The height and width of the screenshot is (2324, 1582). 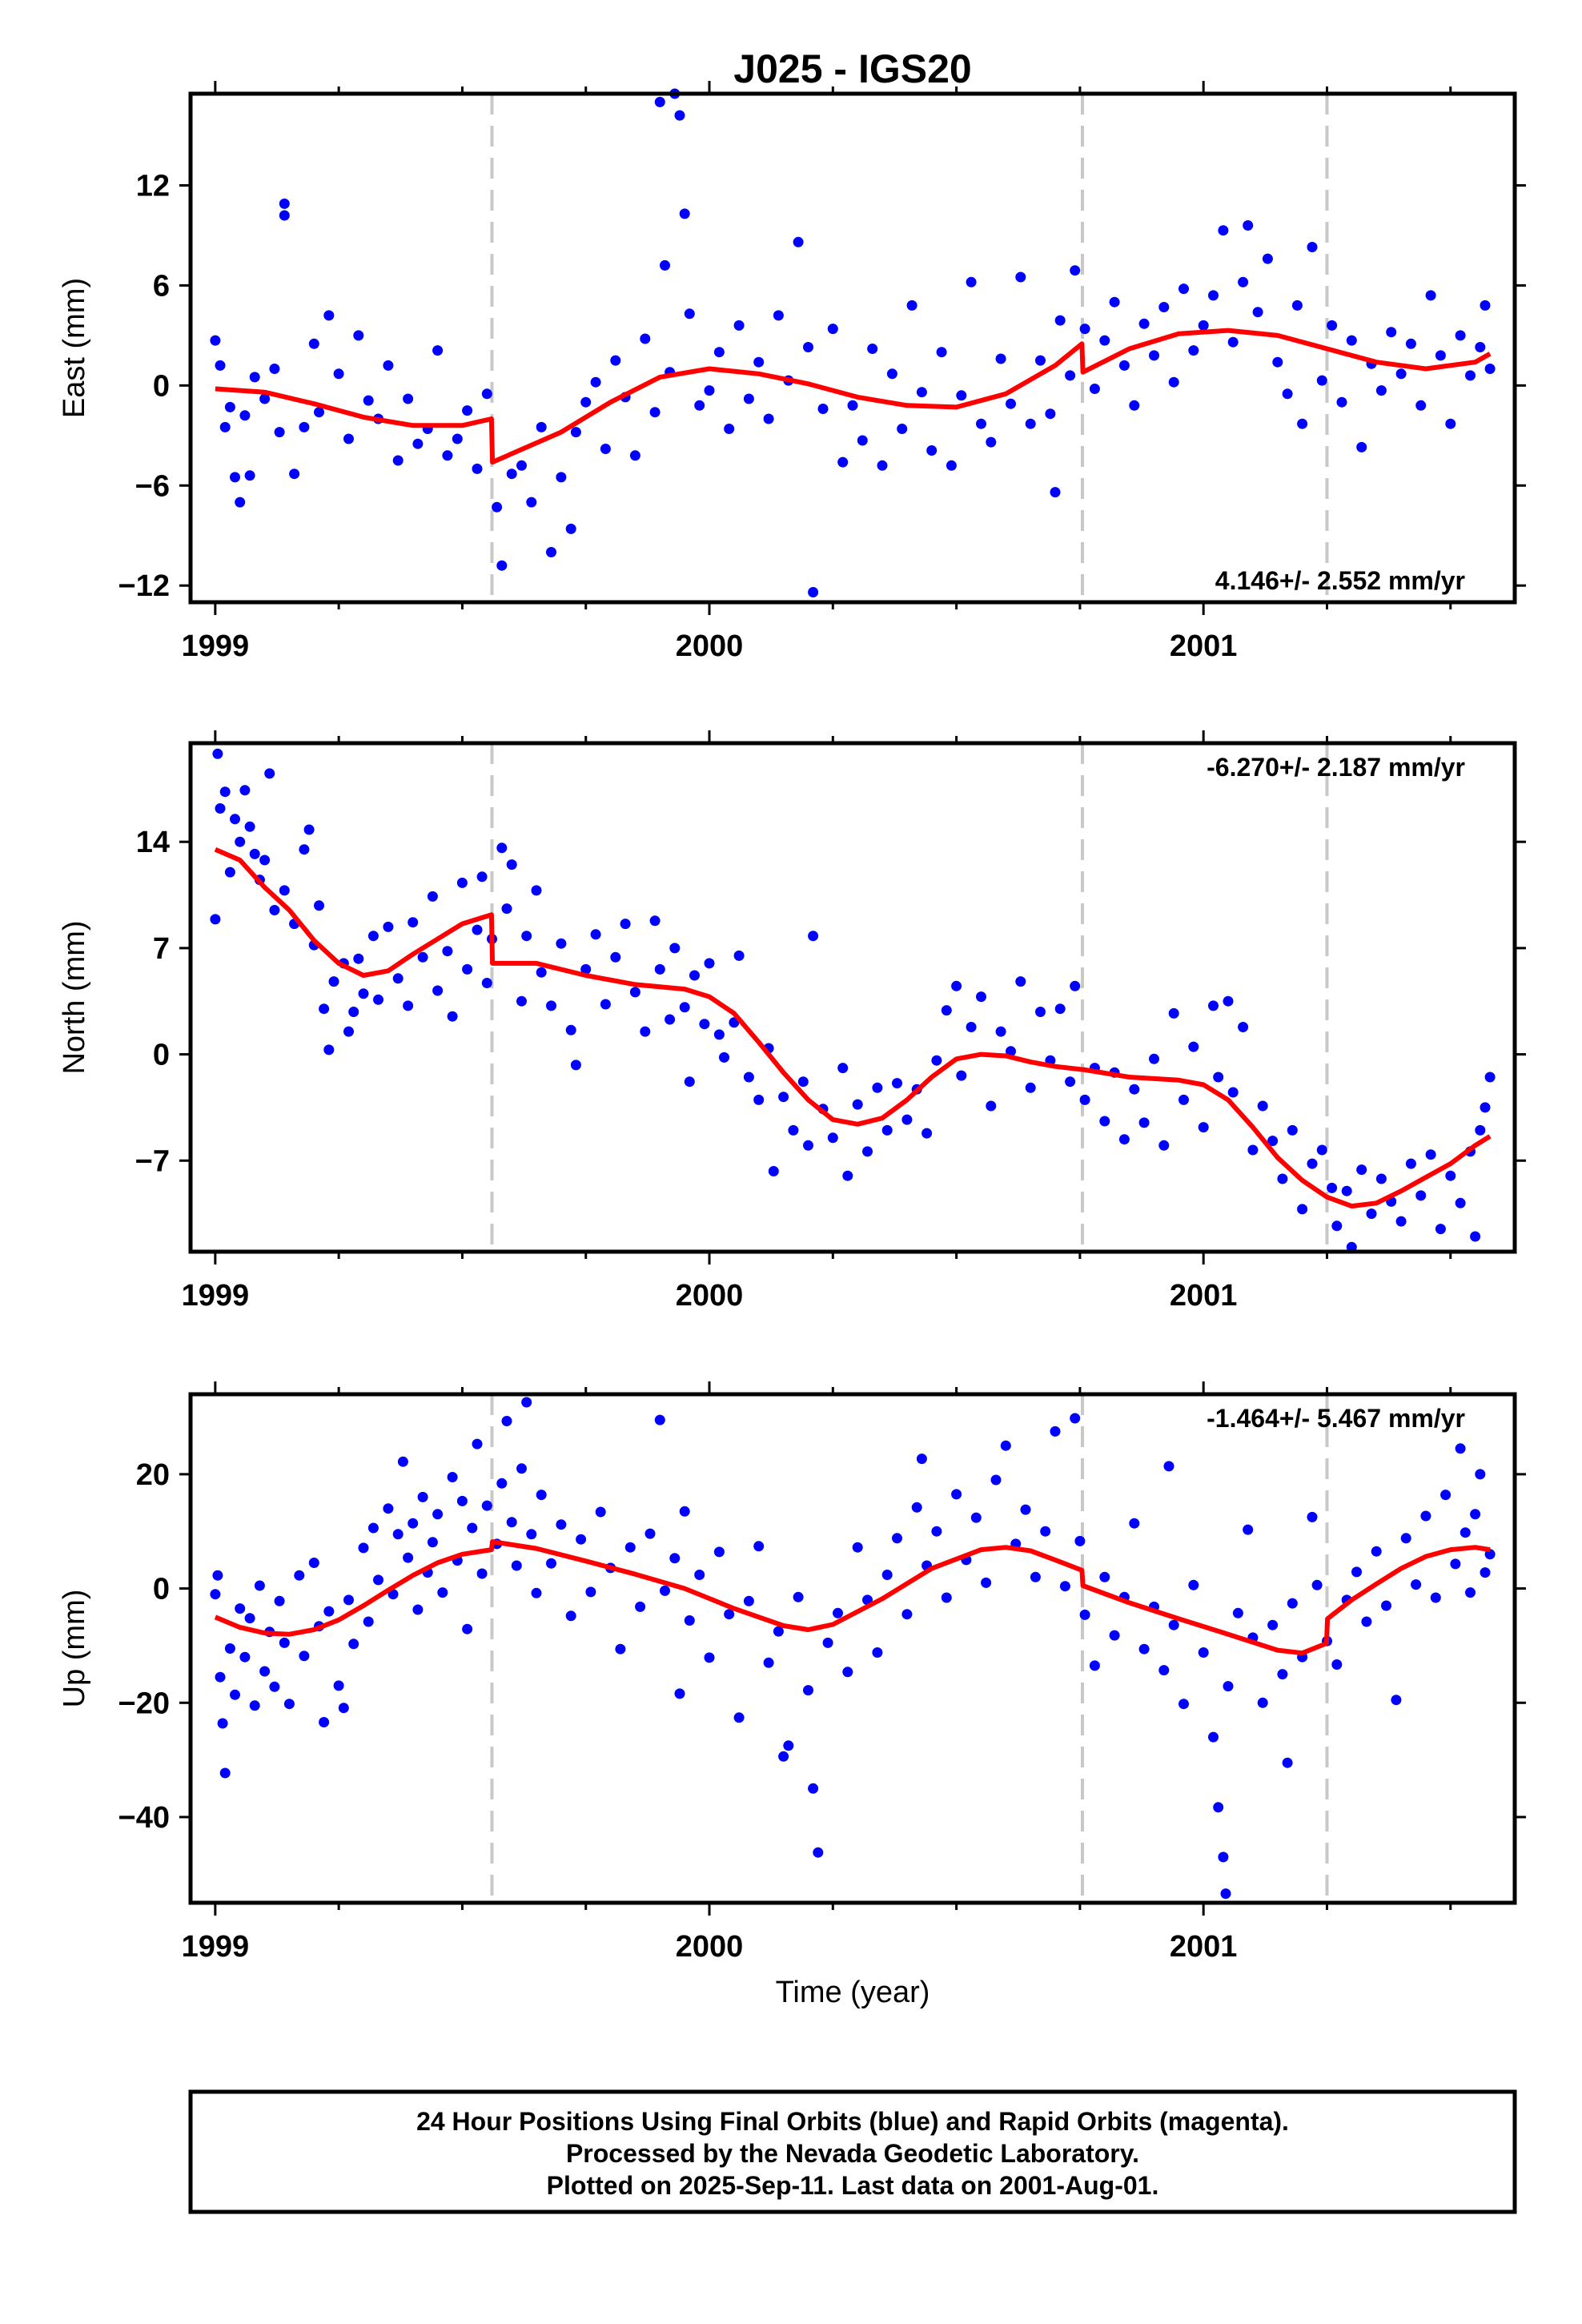 I want to click on y-axis-label: Up (mm), so click(x=74, y=1649).